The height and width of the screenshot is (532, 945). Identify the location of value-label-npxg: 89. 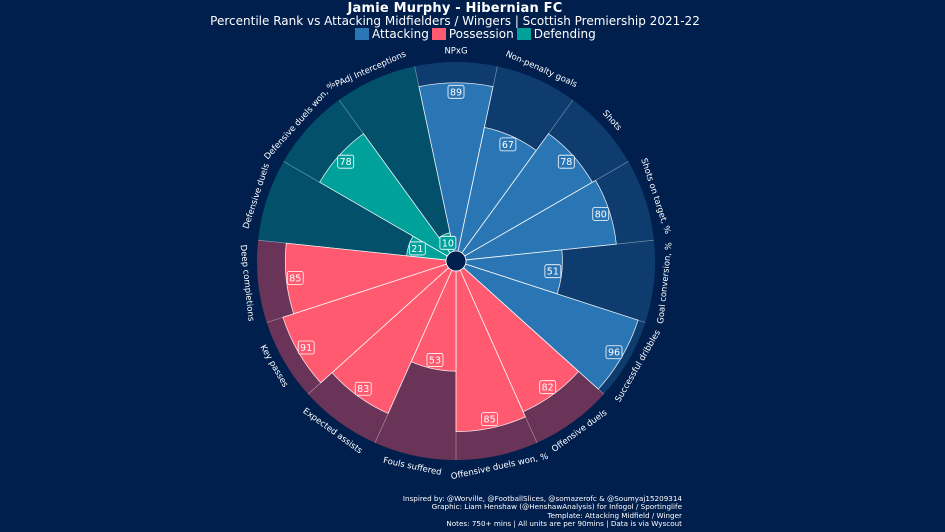
(456, 91).